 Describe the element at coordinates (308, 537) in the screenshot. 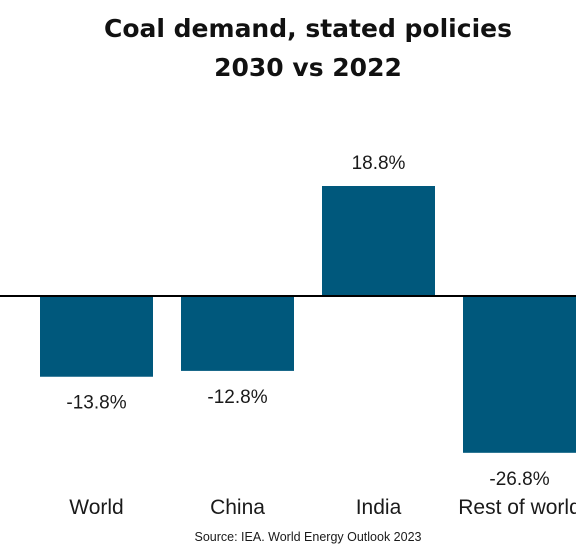

I see `source-note: Source: IEA. World Energy Outlook 2023` at that location.